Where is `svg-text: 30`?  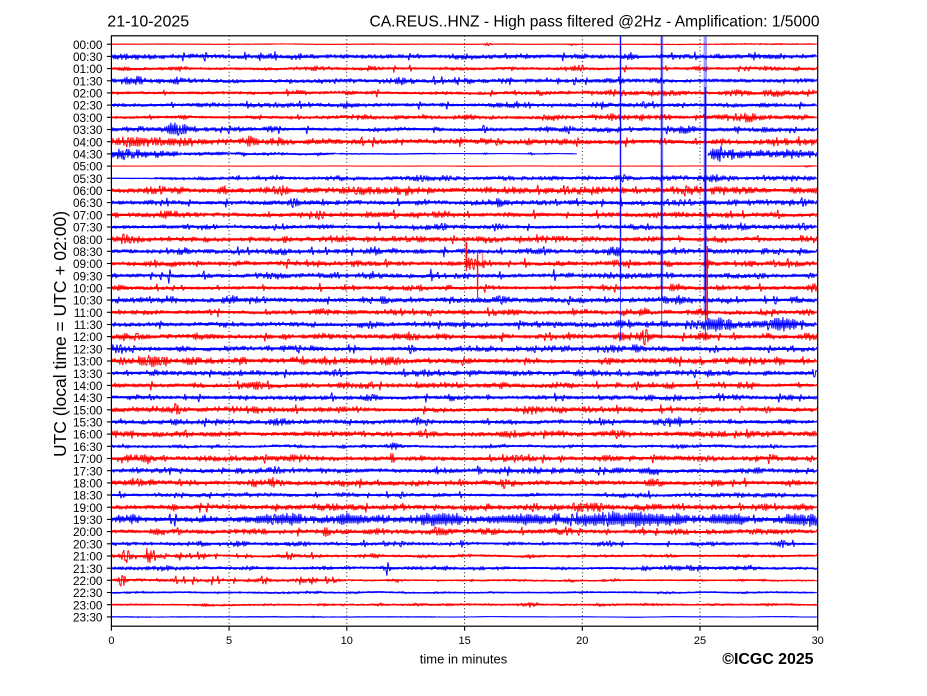
svg-text: 30 is located at coordinates (818, 641).